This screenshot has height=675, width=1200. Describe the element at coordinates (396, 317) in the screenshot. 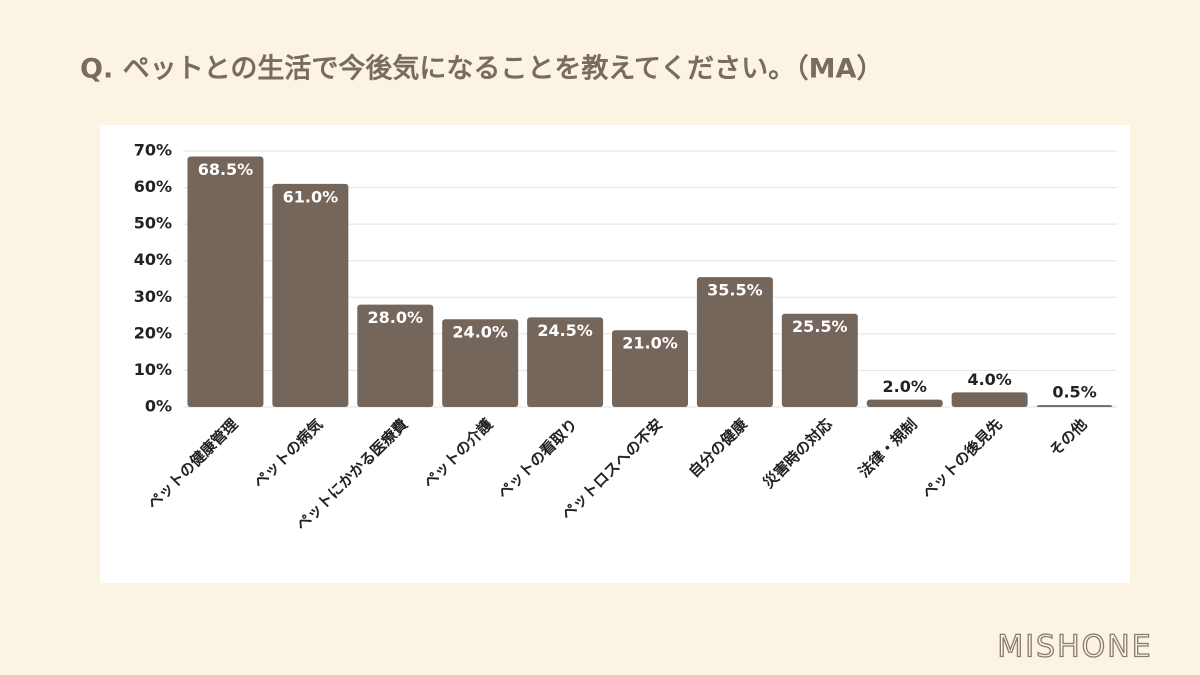

I see `data-label: 28.0%` at that location.